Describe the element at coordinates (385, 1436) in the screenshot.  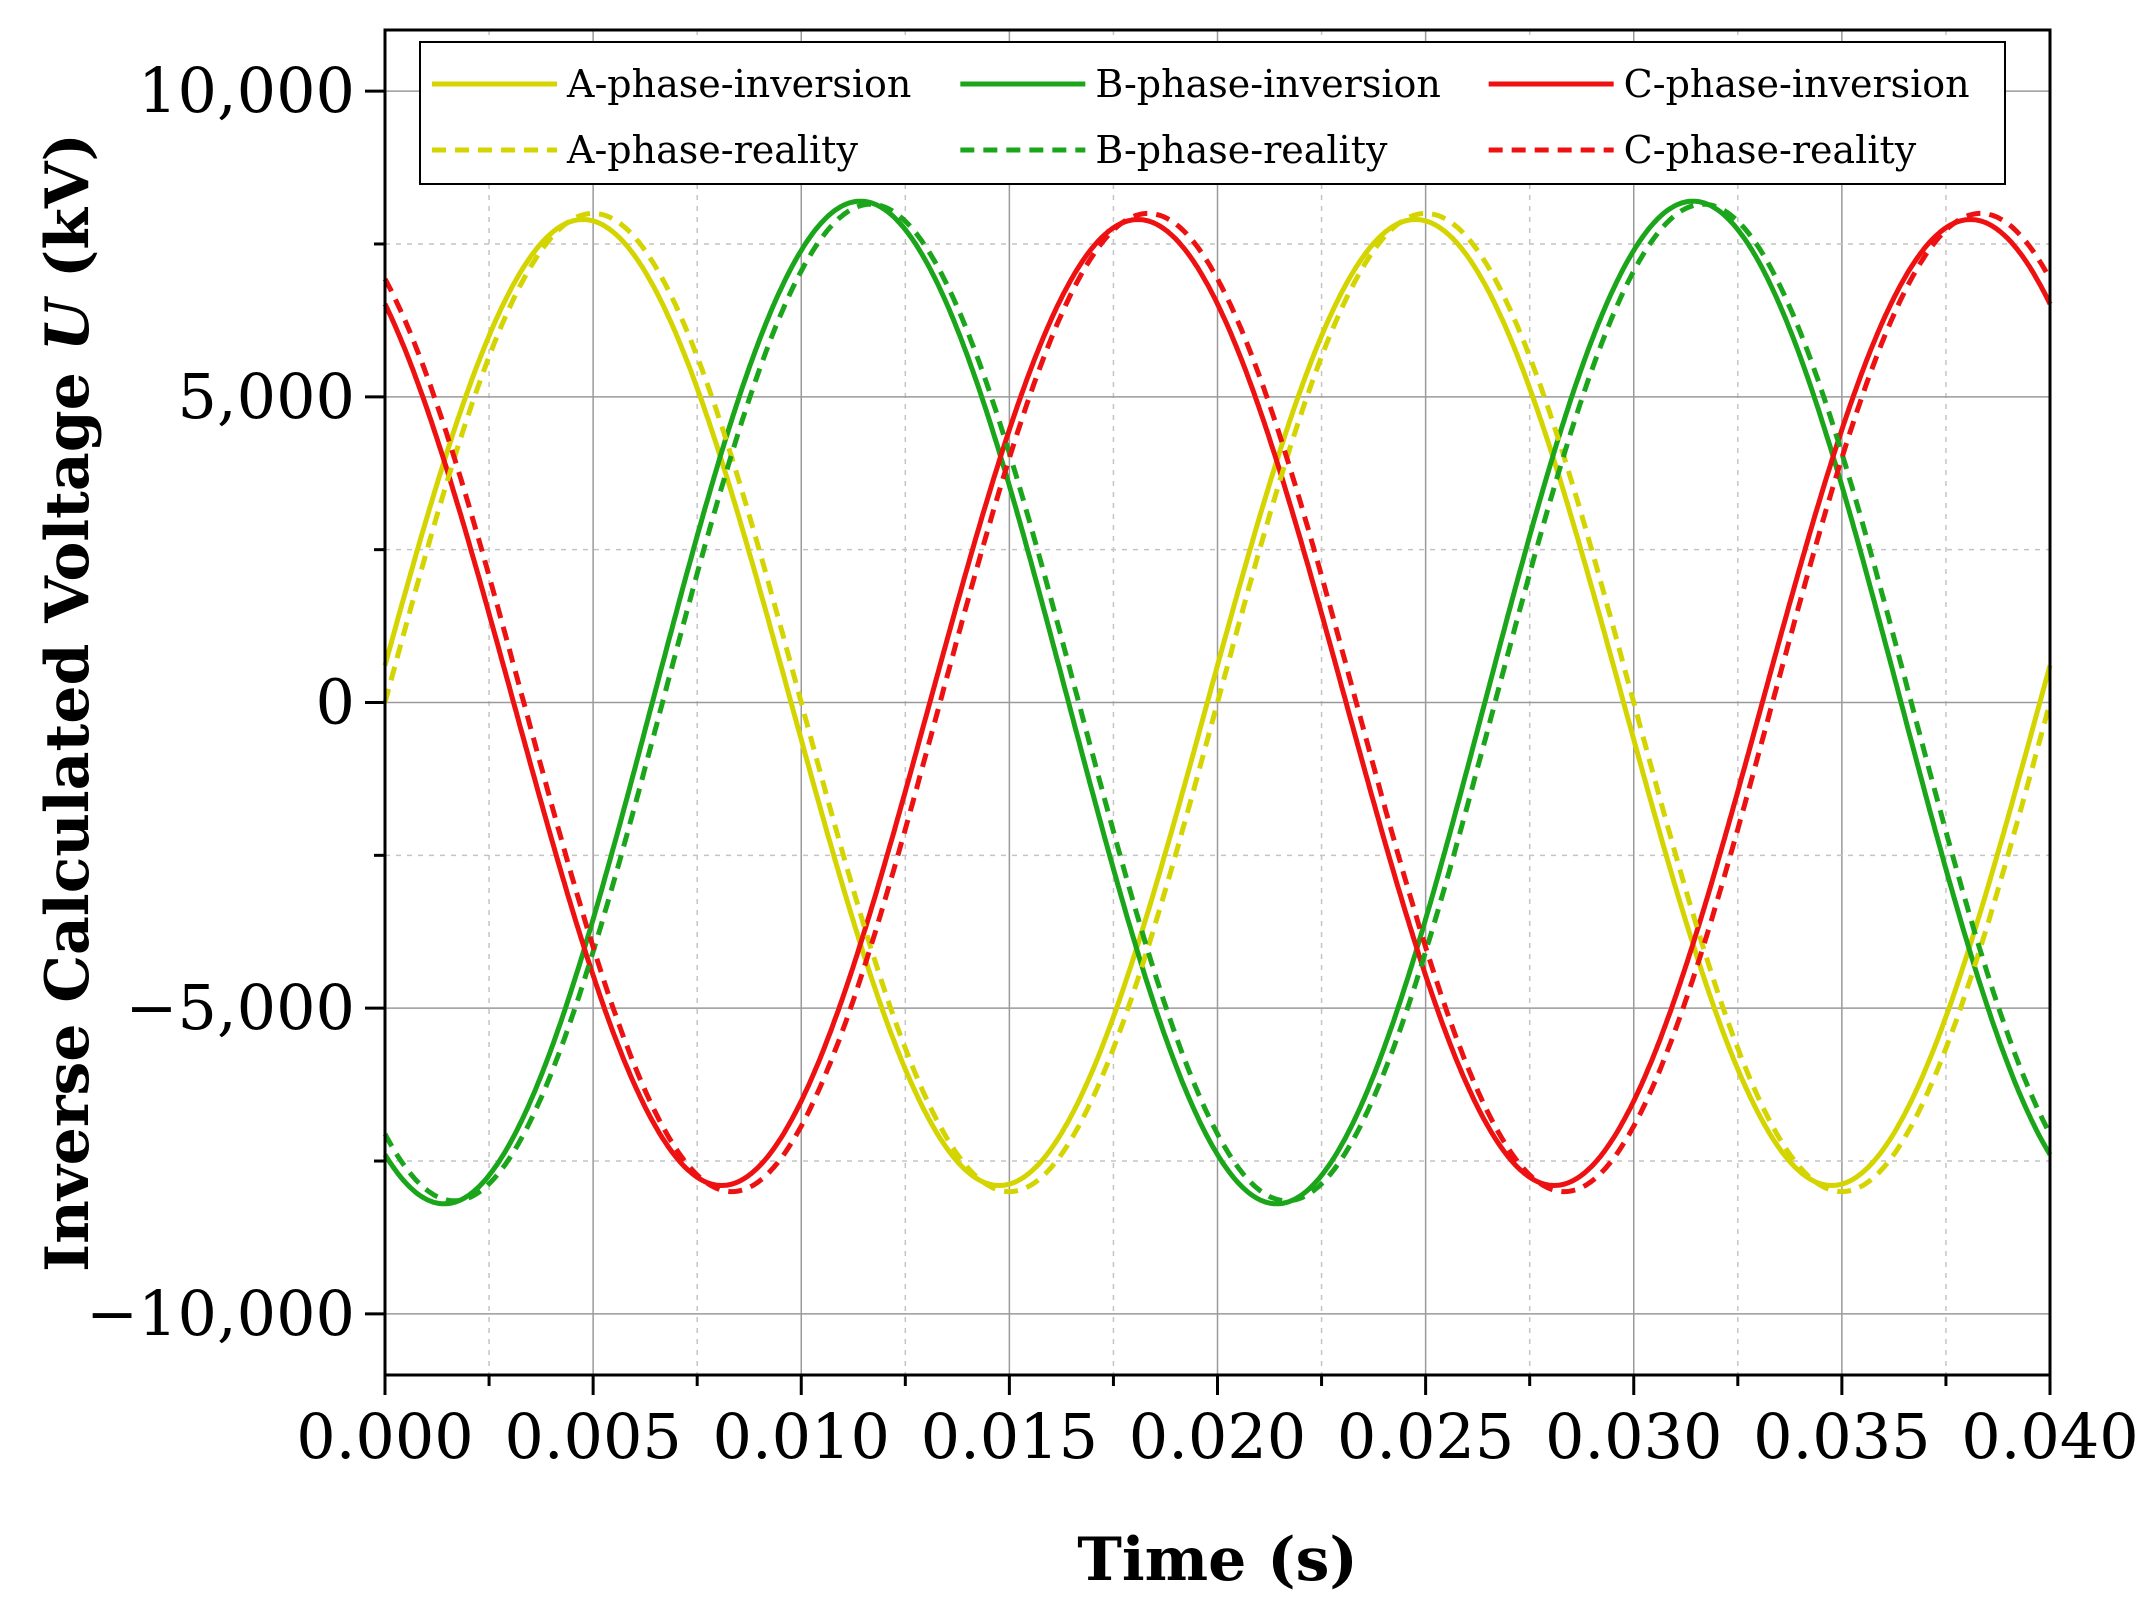
I see `x-tick-label: 0.000` at that location.